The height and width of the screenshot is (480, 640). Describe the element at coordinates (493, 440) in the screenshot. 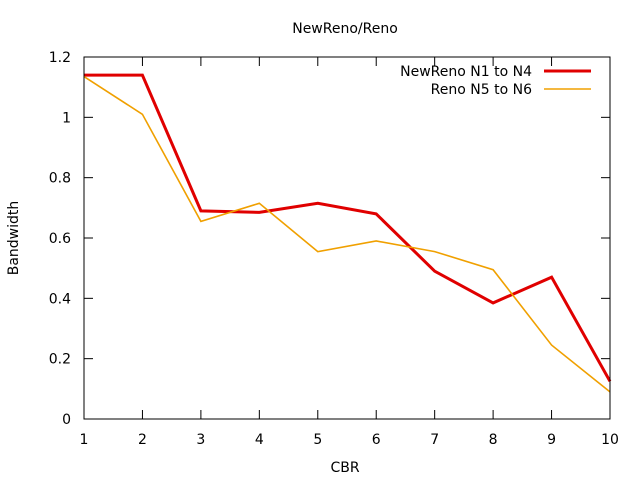

I see `x-tick-label: 8` at that location.